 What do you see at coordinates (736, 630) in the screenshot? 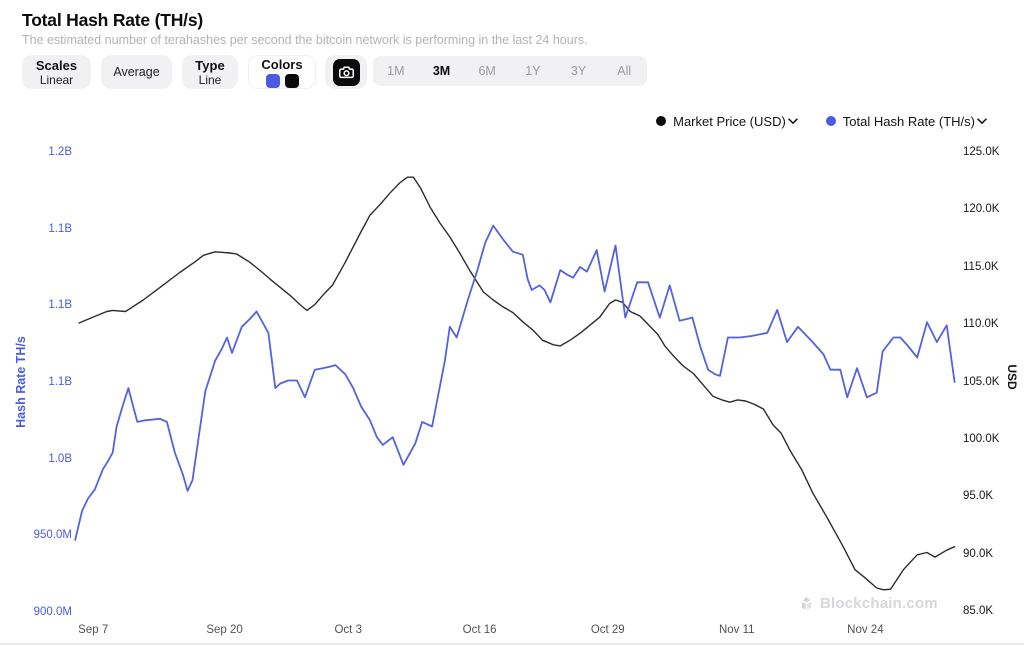
I see `x-axis-tick-label: Nov 11` at bounding box center [736, 630].